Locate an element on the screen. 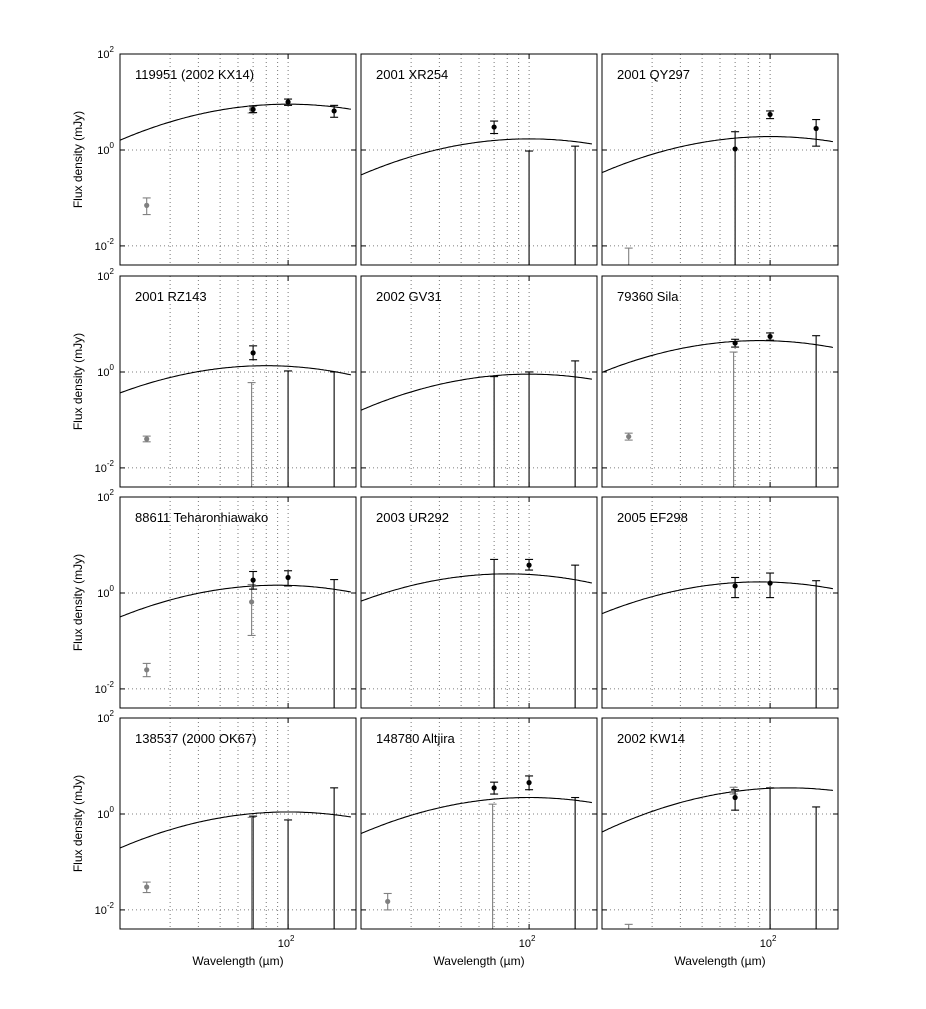 Image resolution: width=926 pixels, height=1009 pixels. panel-8: 2003 UR292 is located at coordinates (479, 602).